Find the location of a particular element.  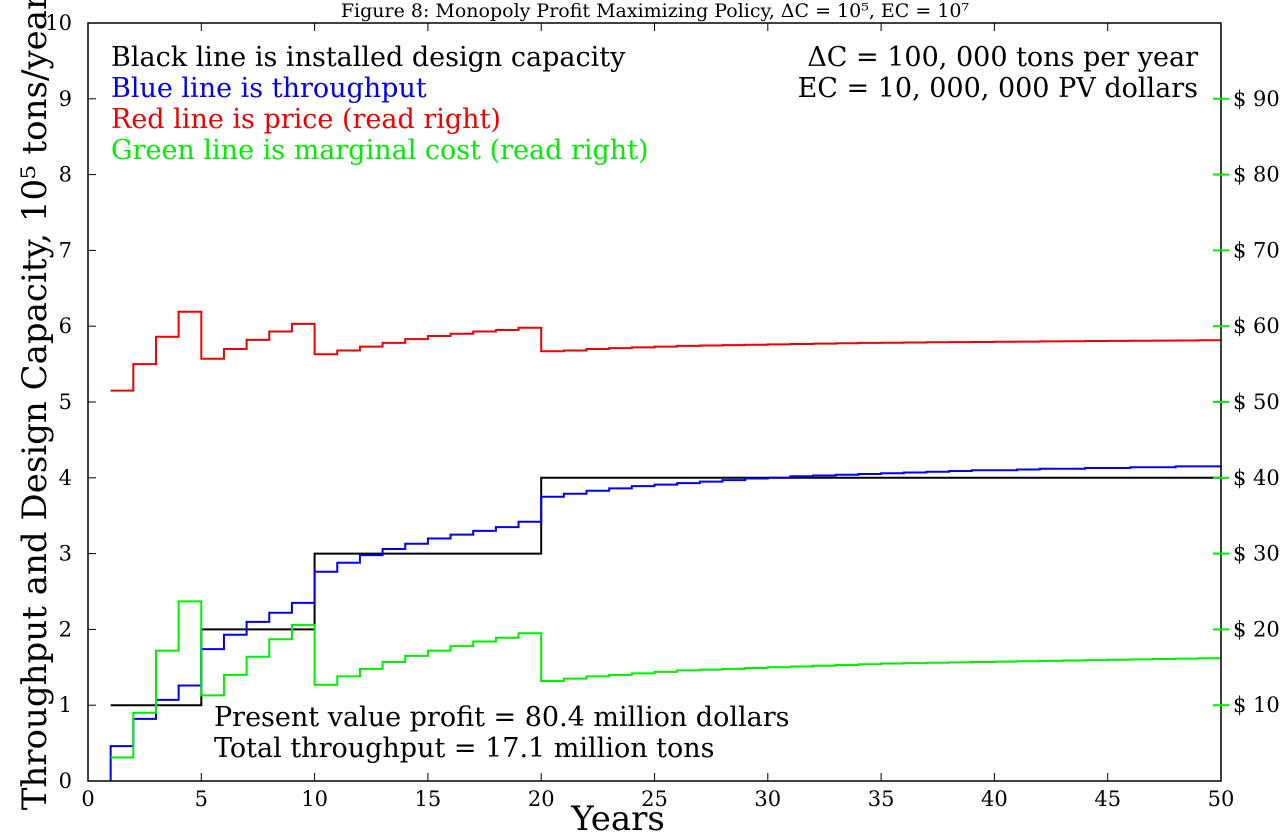

y-tick-label: 10 is located at coordinates (58, 23).